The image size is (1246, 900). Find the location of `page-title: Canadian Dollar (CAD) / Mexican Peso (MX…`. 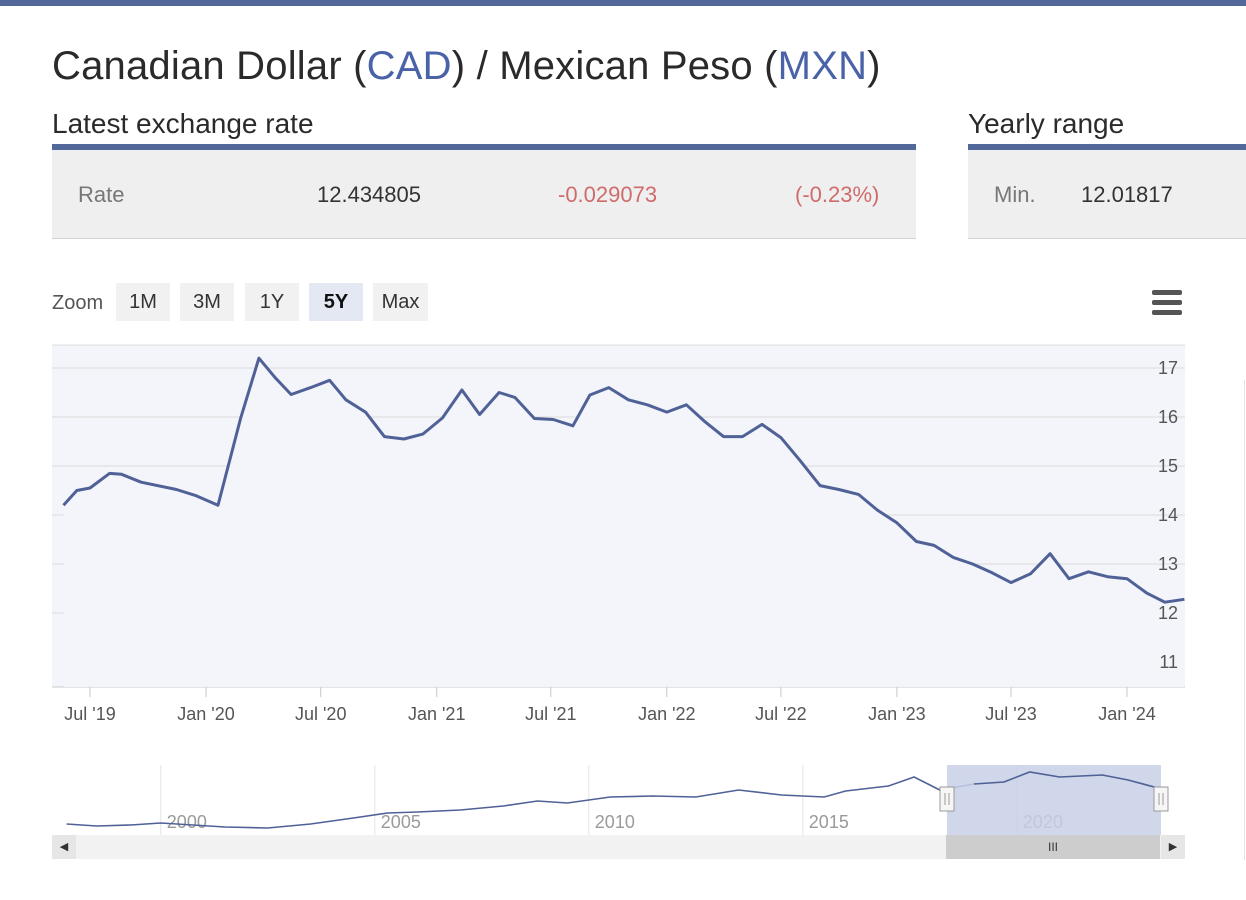

page-title: Canadian Dollar (CAD) / Mexican Peso (MX… is located at coordinates (466, 66).